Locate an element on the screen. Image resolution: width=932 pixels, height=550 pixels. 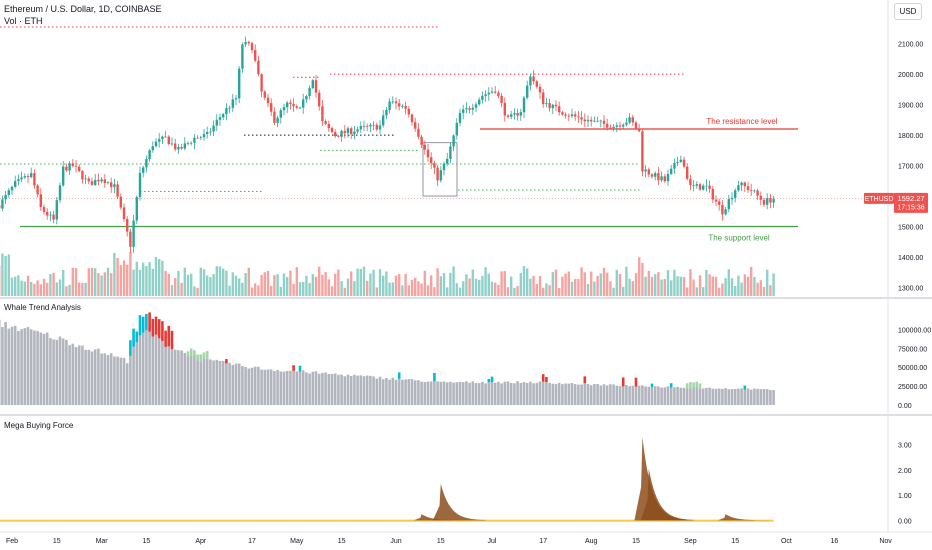
time-axis-tick-label: 15 is located at coordinates (342, 541).